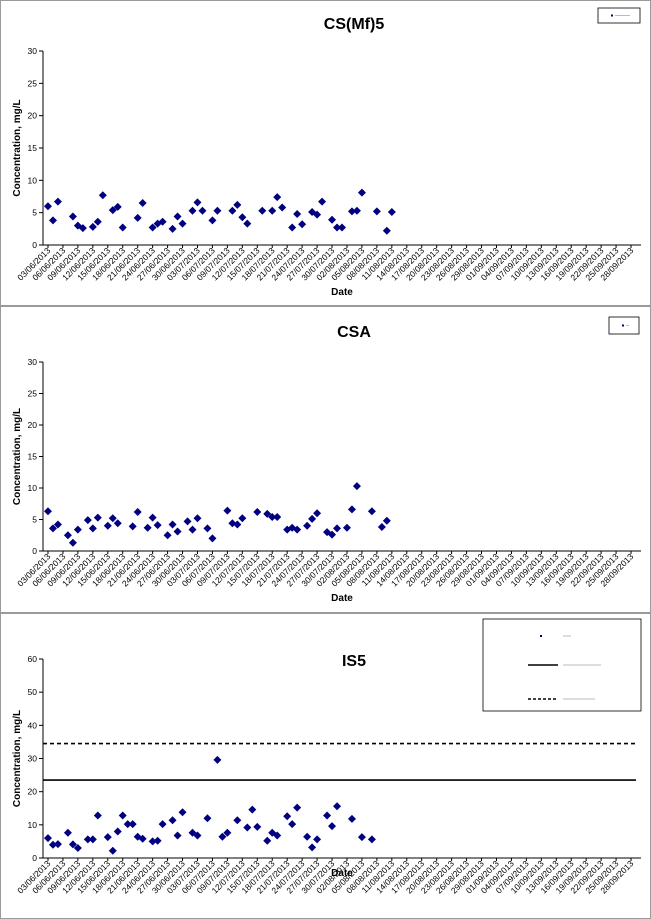 This screenshot has height=919, width=651. I want to click on y-tick-label: 40, so click(33, 725).